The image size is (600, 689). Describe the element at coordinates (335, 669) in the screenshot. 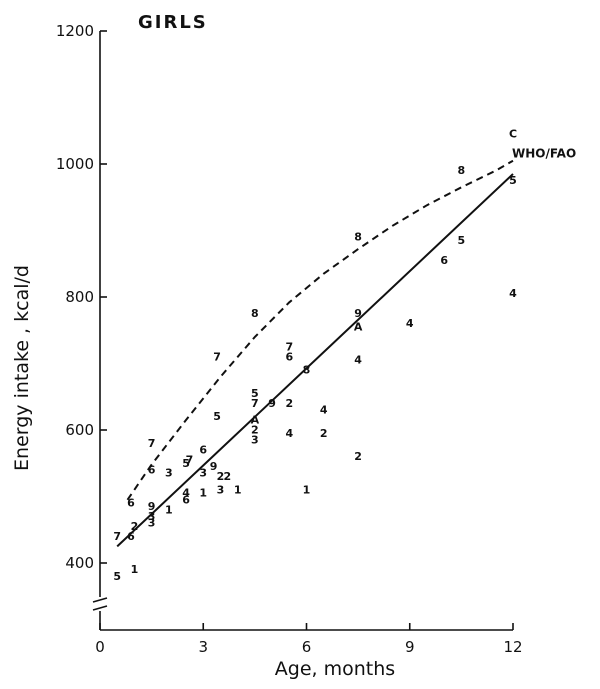

I see `x-axis-title: Age, months` at that location.